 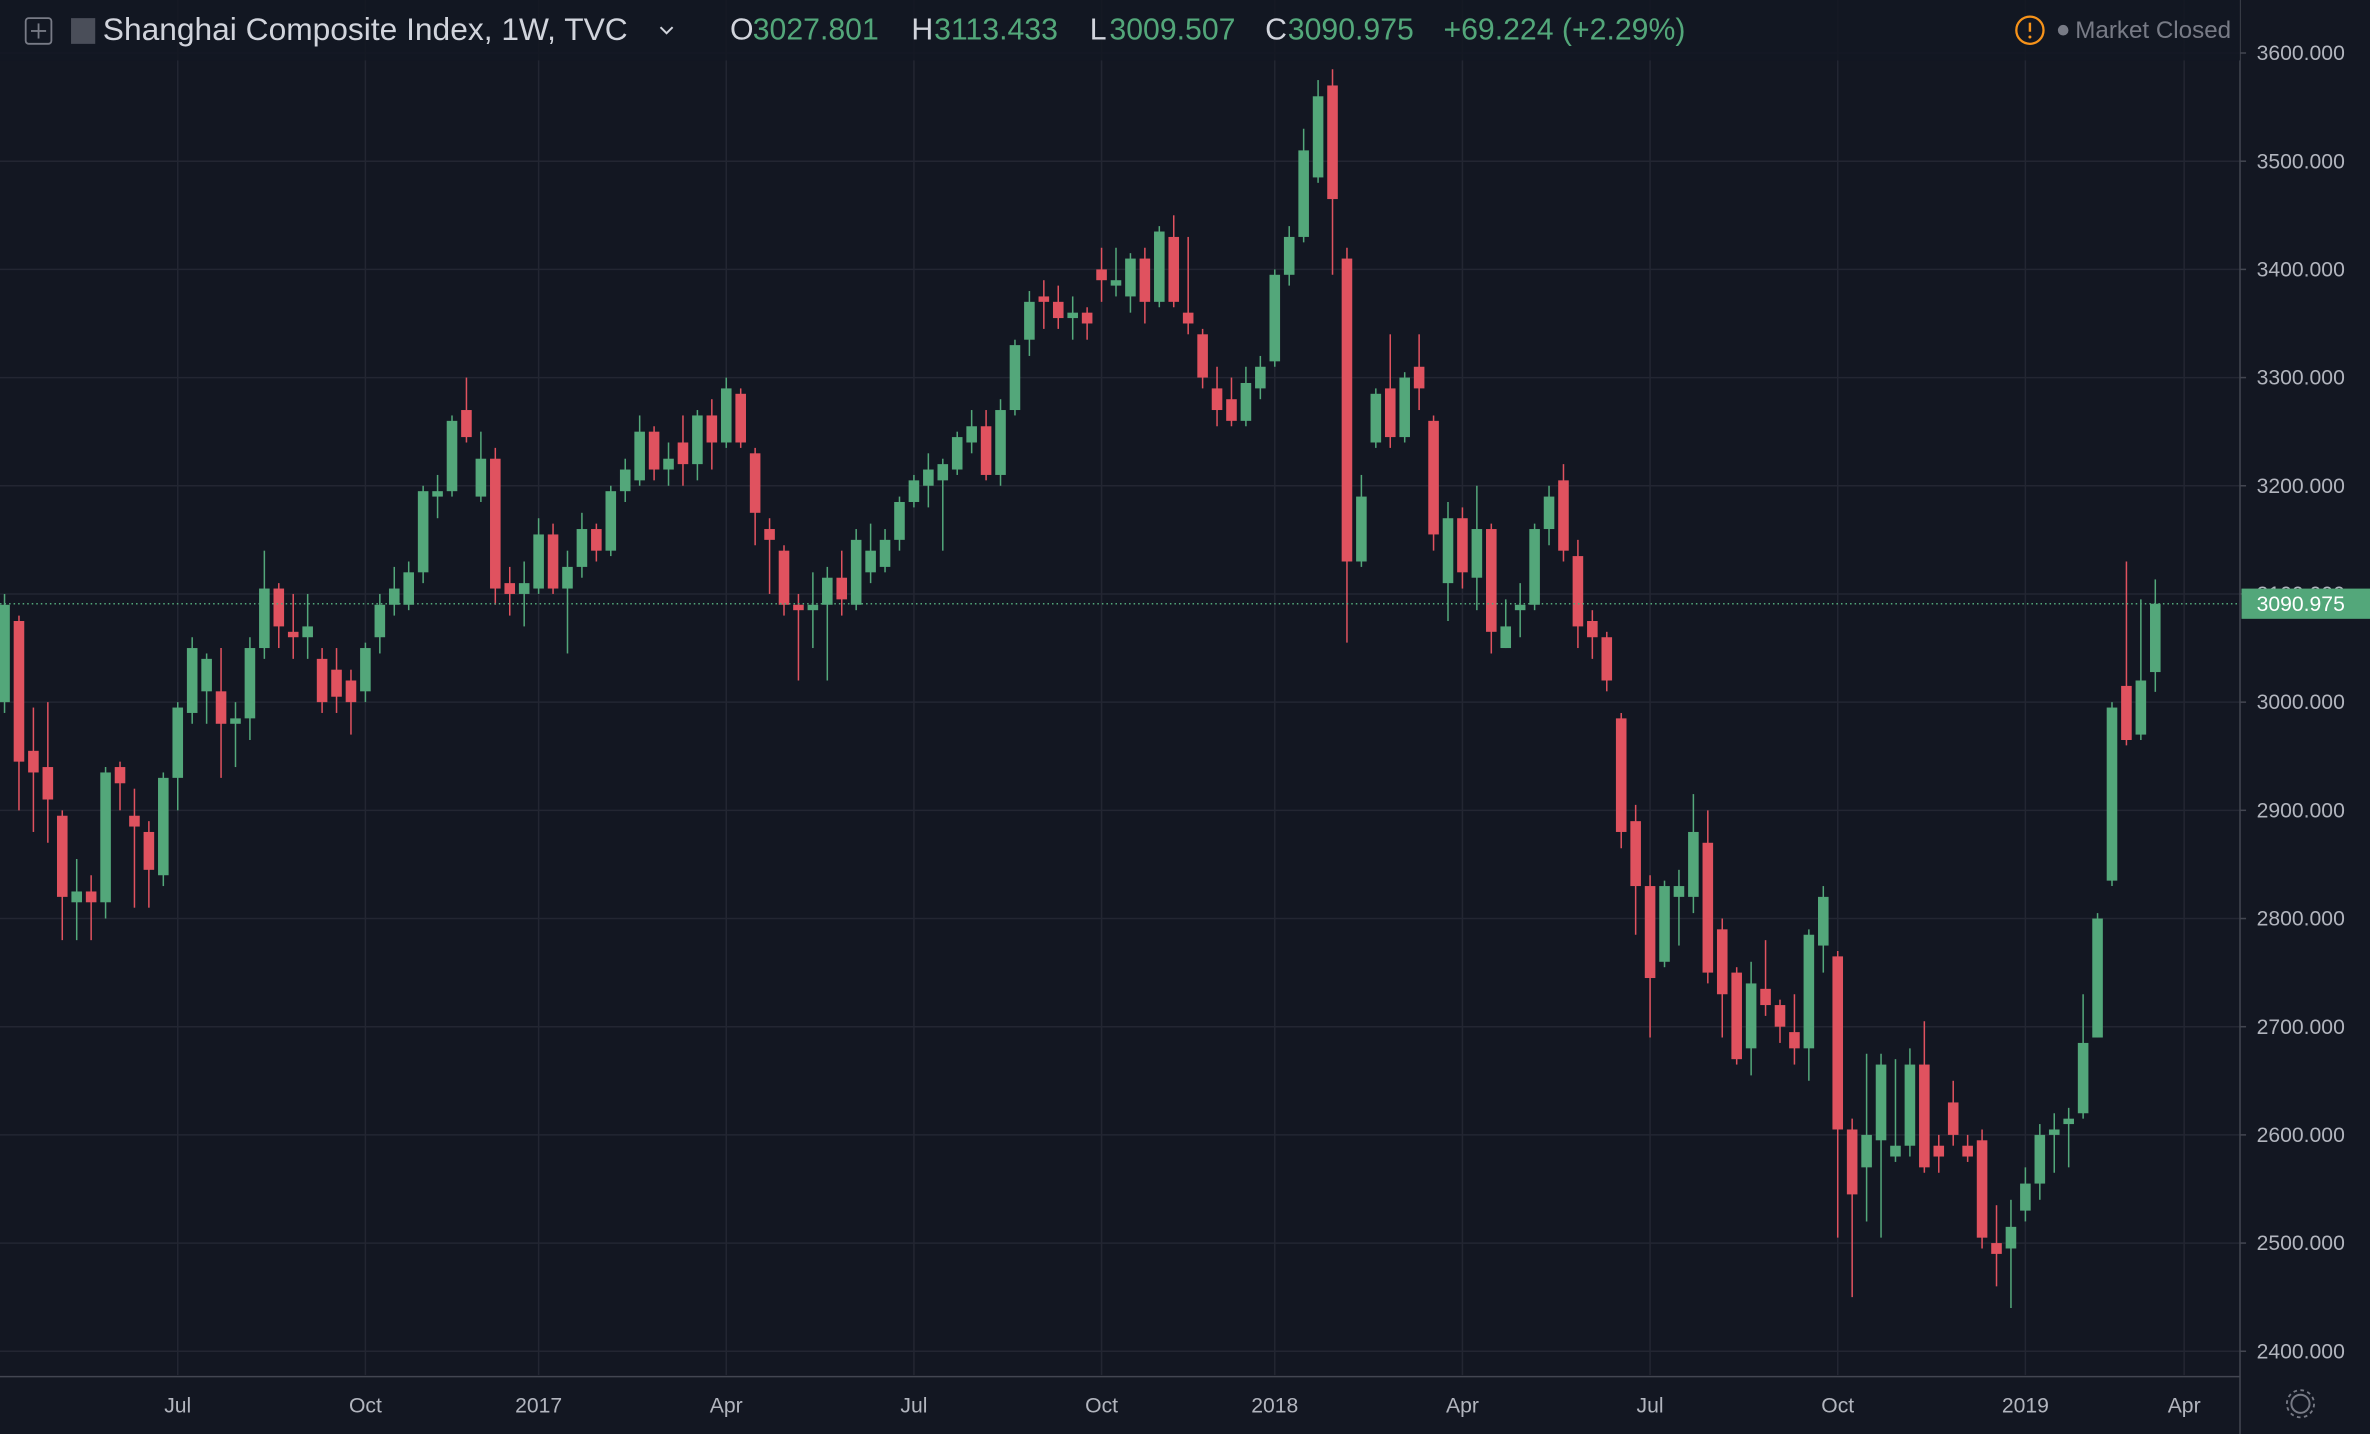 What do you see at coordinates (2301, 486) in the screenshot?
I see `y-tick-label: 3200.000` at bounding box center [2301, 486].